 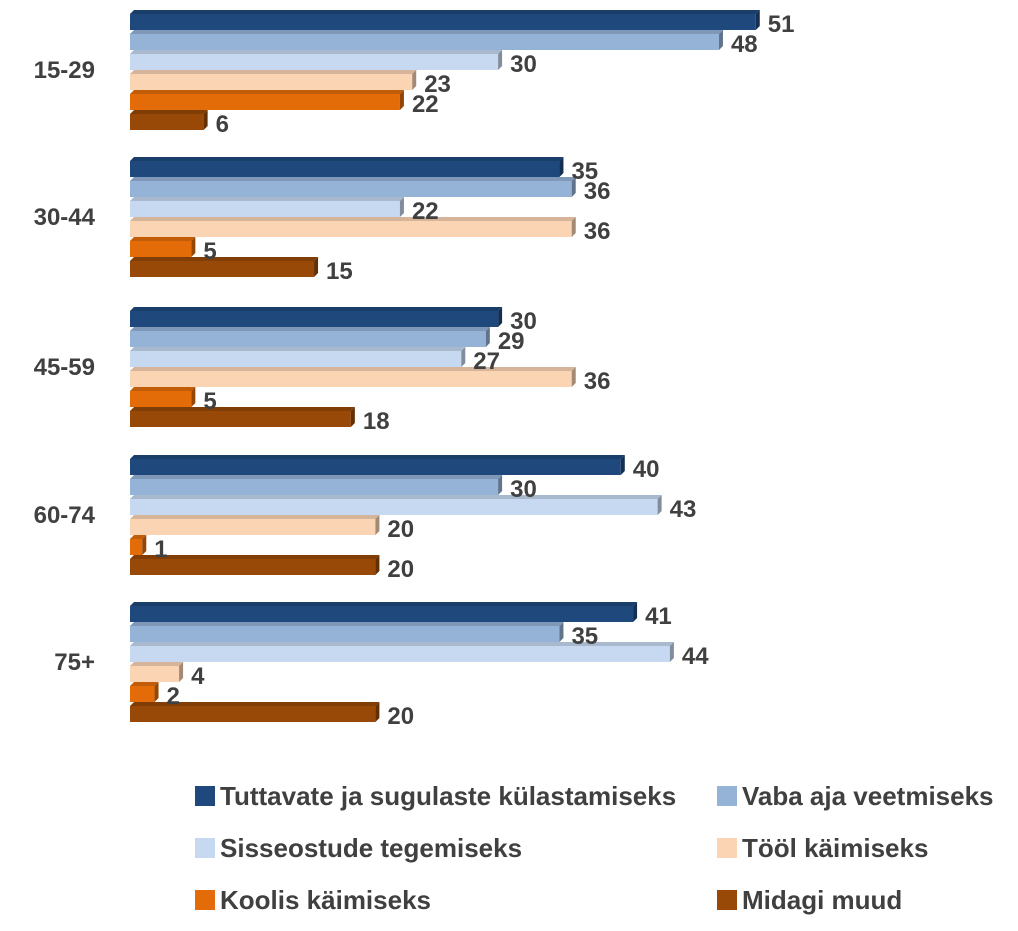 I want to click on data-label: 23, so click(x=437, y=84).